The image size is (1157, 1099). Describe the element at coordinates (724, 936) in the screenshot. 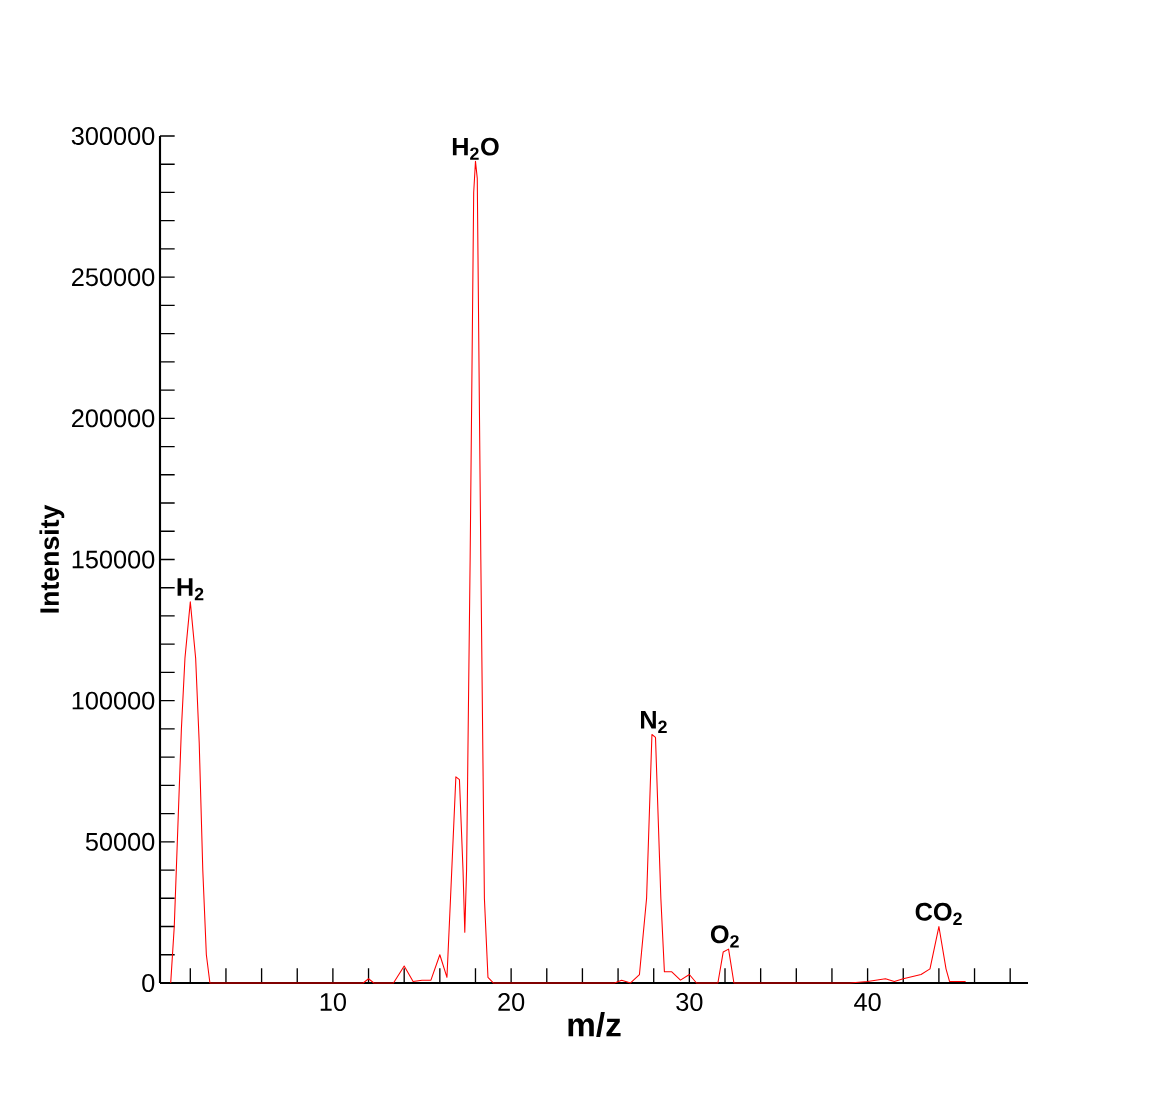

I see `annotation: O$_{2}$` at that location.